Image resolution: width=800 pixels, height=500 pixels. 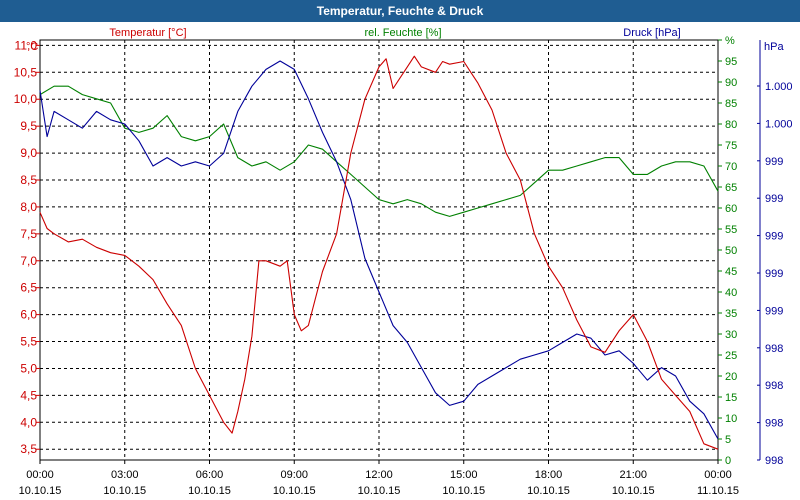 I want to click on humidity-tick-label: 45, so click(x=731, y=272).